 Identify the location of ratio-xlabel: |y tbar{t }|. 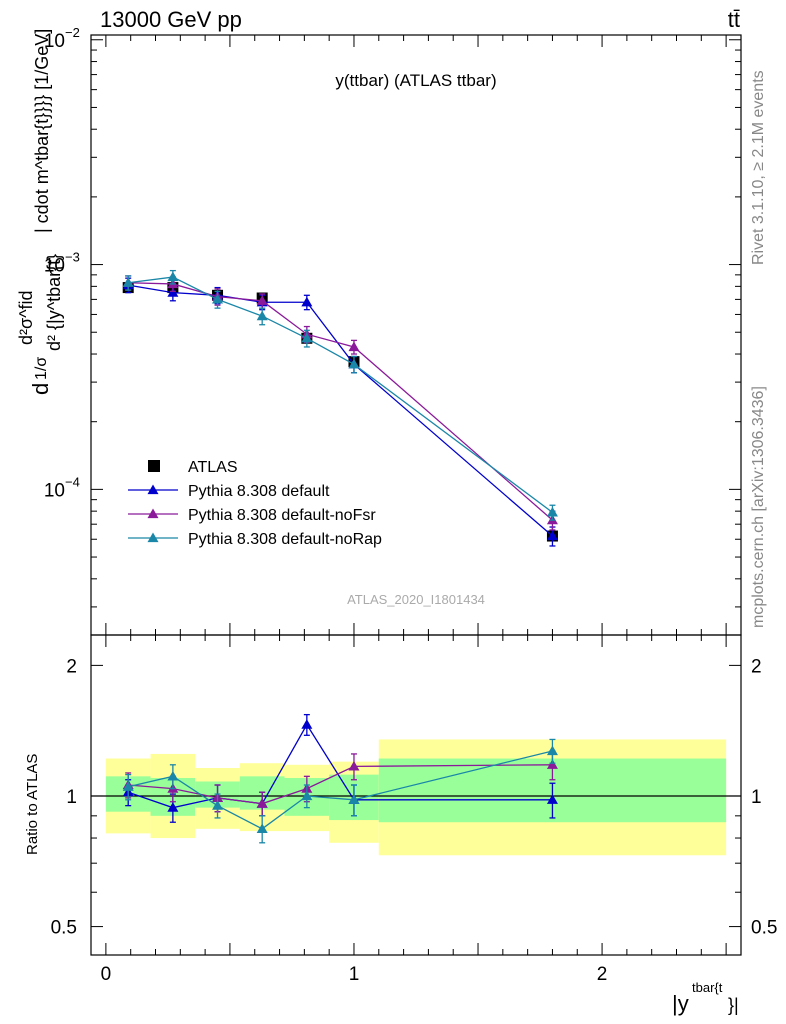
(705, 998).